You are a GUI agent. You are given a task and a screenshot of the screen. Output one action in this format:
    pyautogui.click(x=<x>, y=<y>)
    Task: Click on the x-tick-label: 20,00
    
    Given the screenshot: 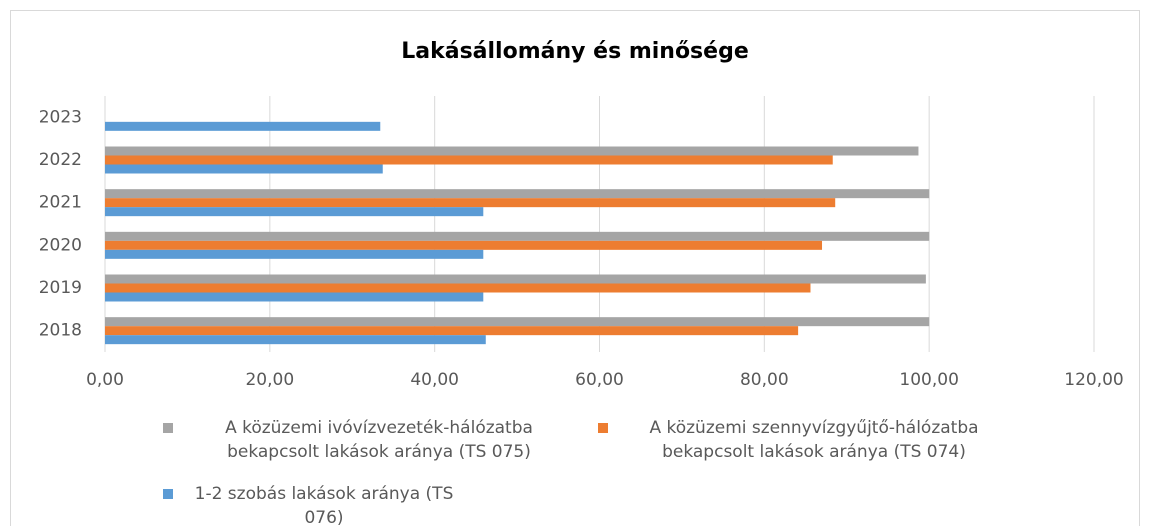 What is the action you would take?
    pyautogui.click(x=269, y=380)
    